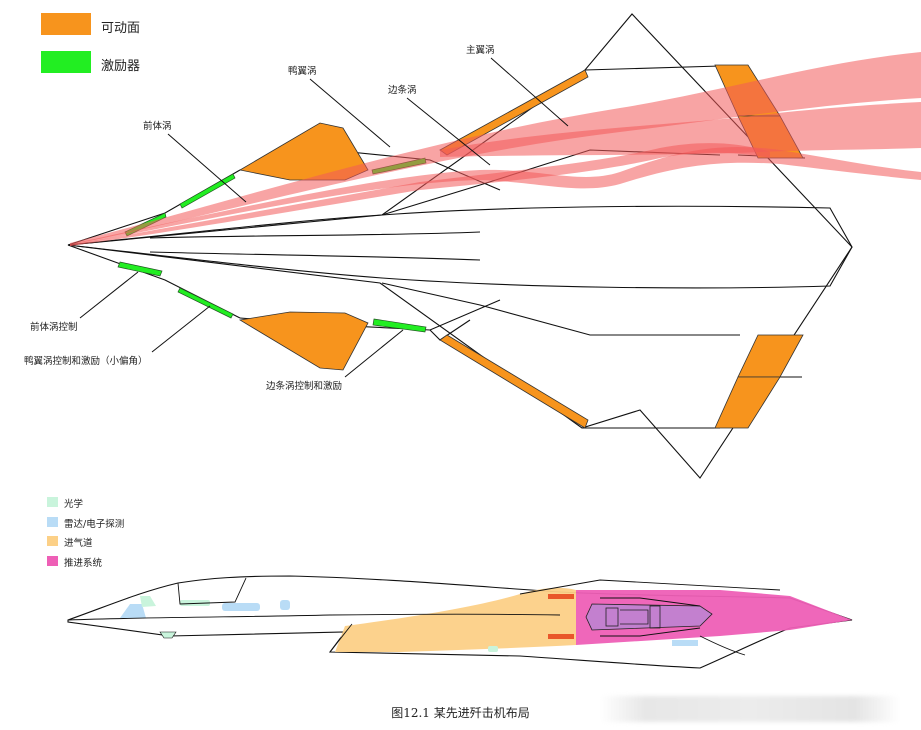 This screenshot has width=921, height=730. Describe the element at coordinates (560, 309) in the screenshot. I see `wing-root-lower` at that location.